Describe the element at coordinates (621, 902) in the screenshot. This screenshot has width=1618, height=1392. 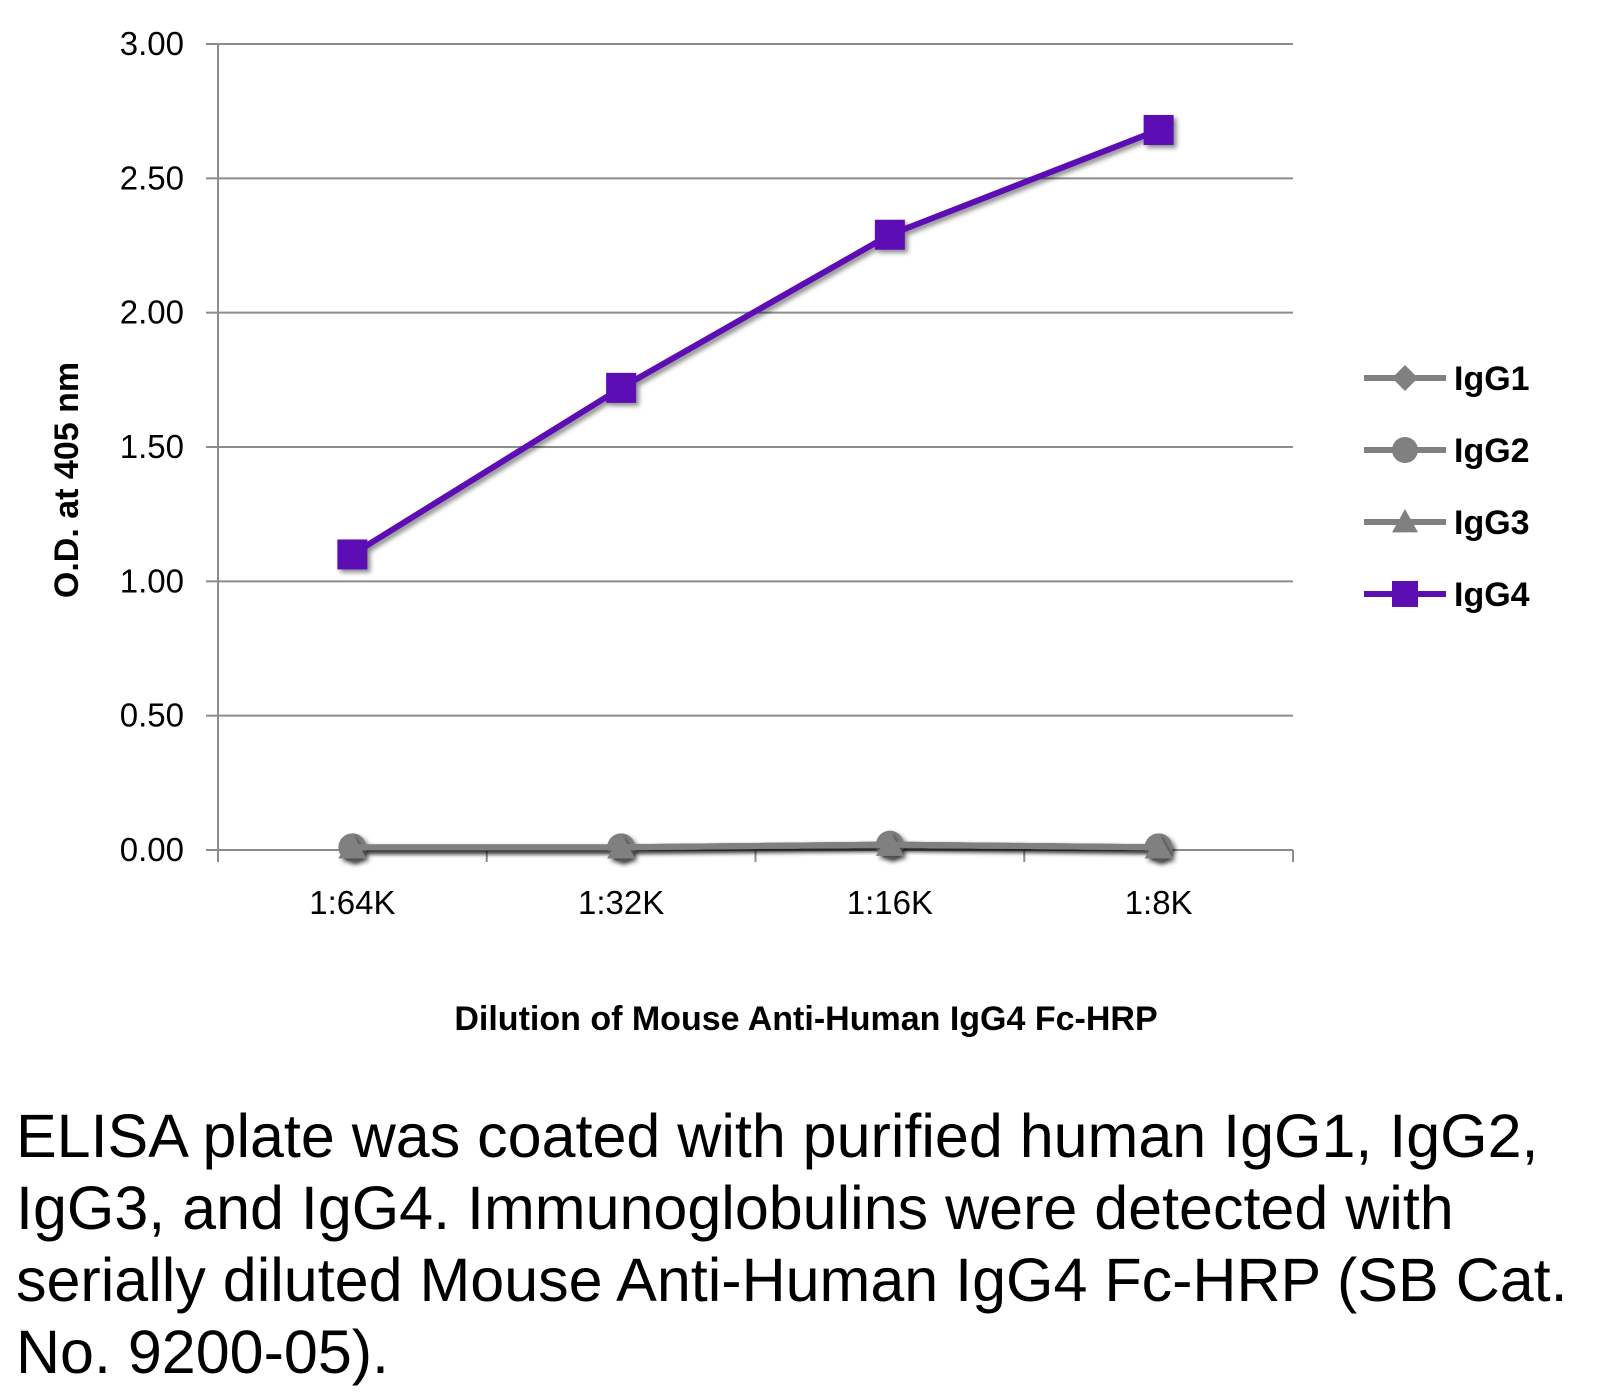
I see `x-tick-label: 1:32K` at that location.